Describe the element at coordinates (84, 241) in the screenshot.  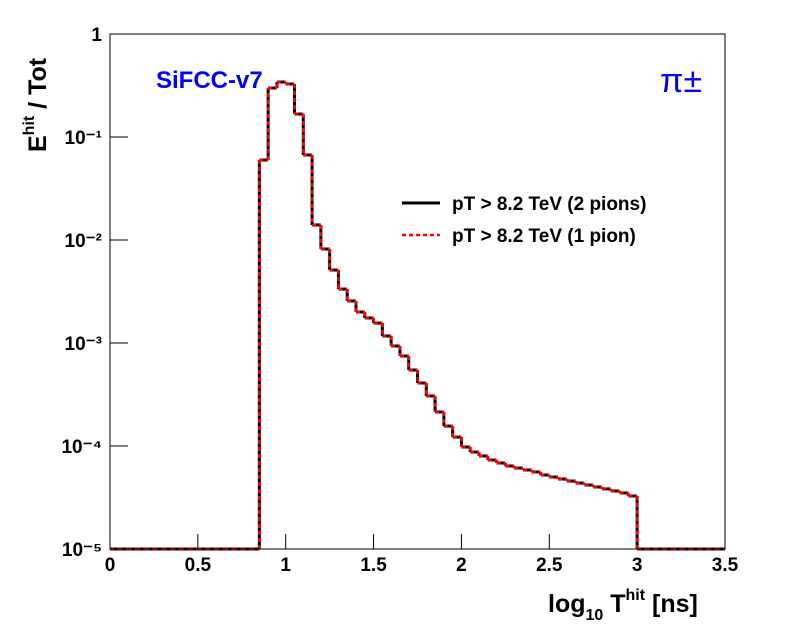
I see `y-tick-label: 10⁻²` at that location.